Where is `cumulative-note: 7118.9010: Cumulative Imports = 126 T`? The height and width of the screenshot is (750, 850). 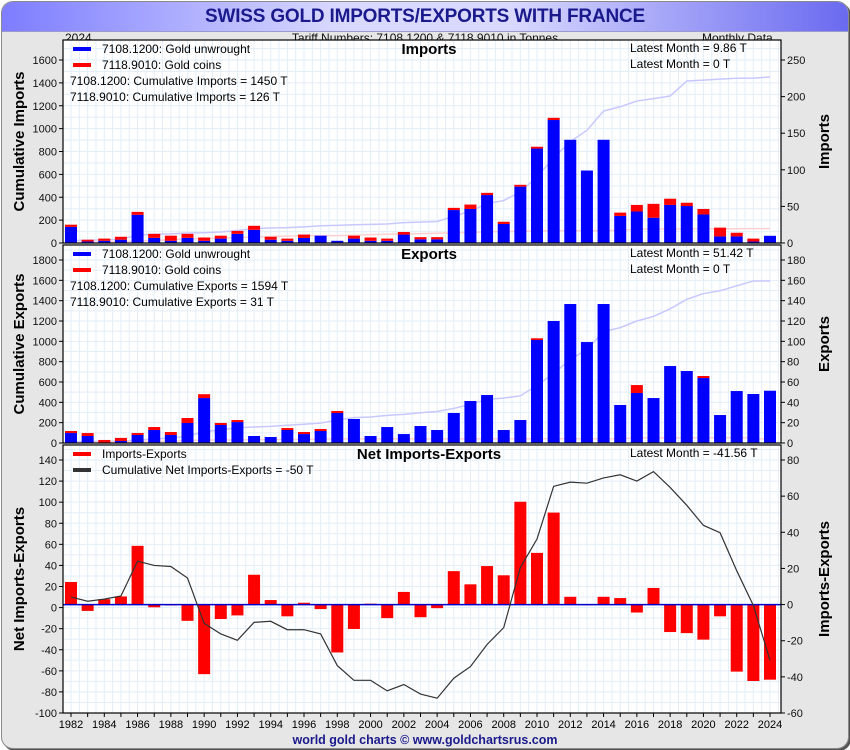 cumulative-note: 7118.9010: Cumulative Imports = 126 T is located at coordinates (175, 97).